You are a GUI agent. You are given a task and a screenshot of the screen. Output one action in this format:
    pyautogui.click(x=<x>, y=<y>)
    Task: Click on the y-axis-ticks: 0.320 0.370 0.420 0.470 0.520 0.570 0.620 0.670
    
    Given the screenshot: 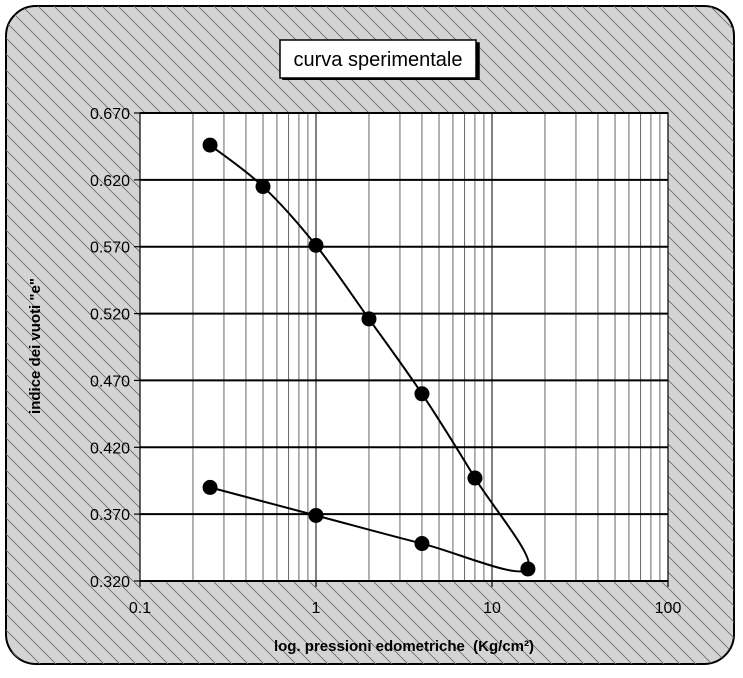 What is the action you would take?
    pyautogui.click(x=115, y=348)
    